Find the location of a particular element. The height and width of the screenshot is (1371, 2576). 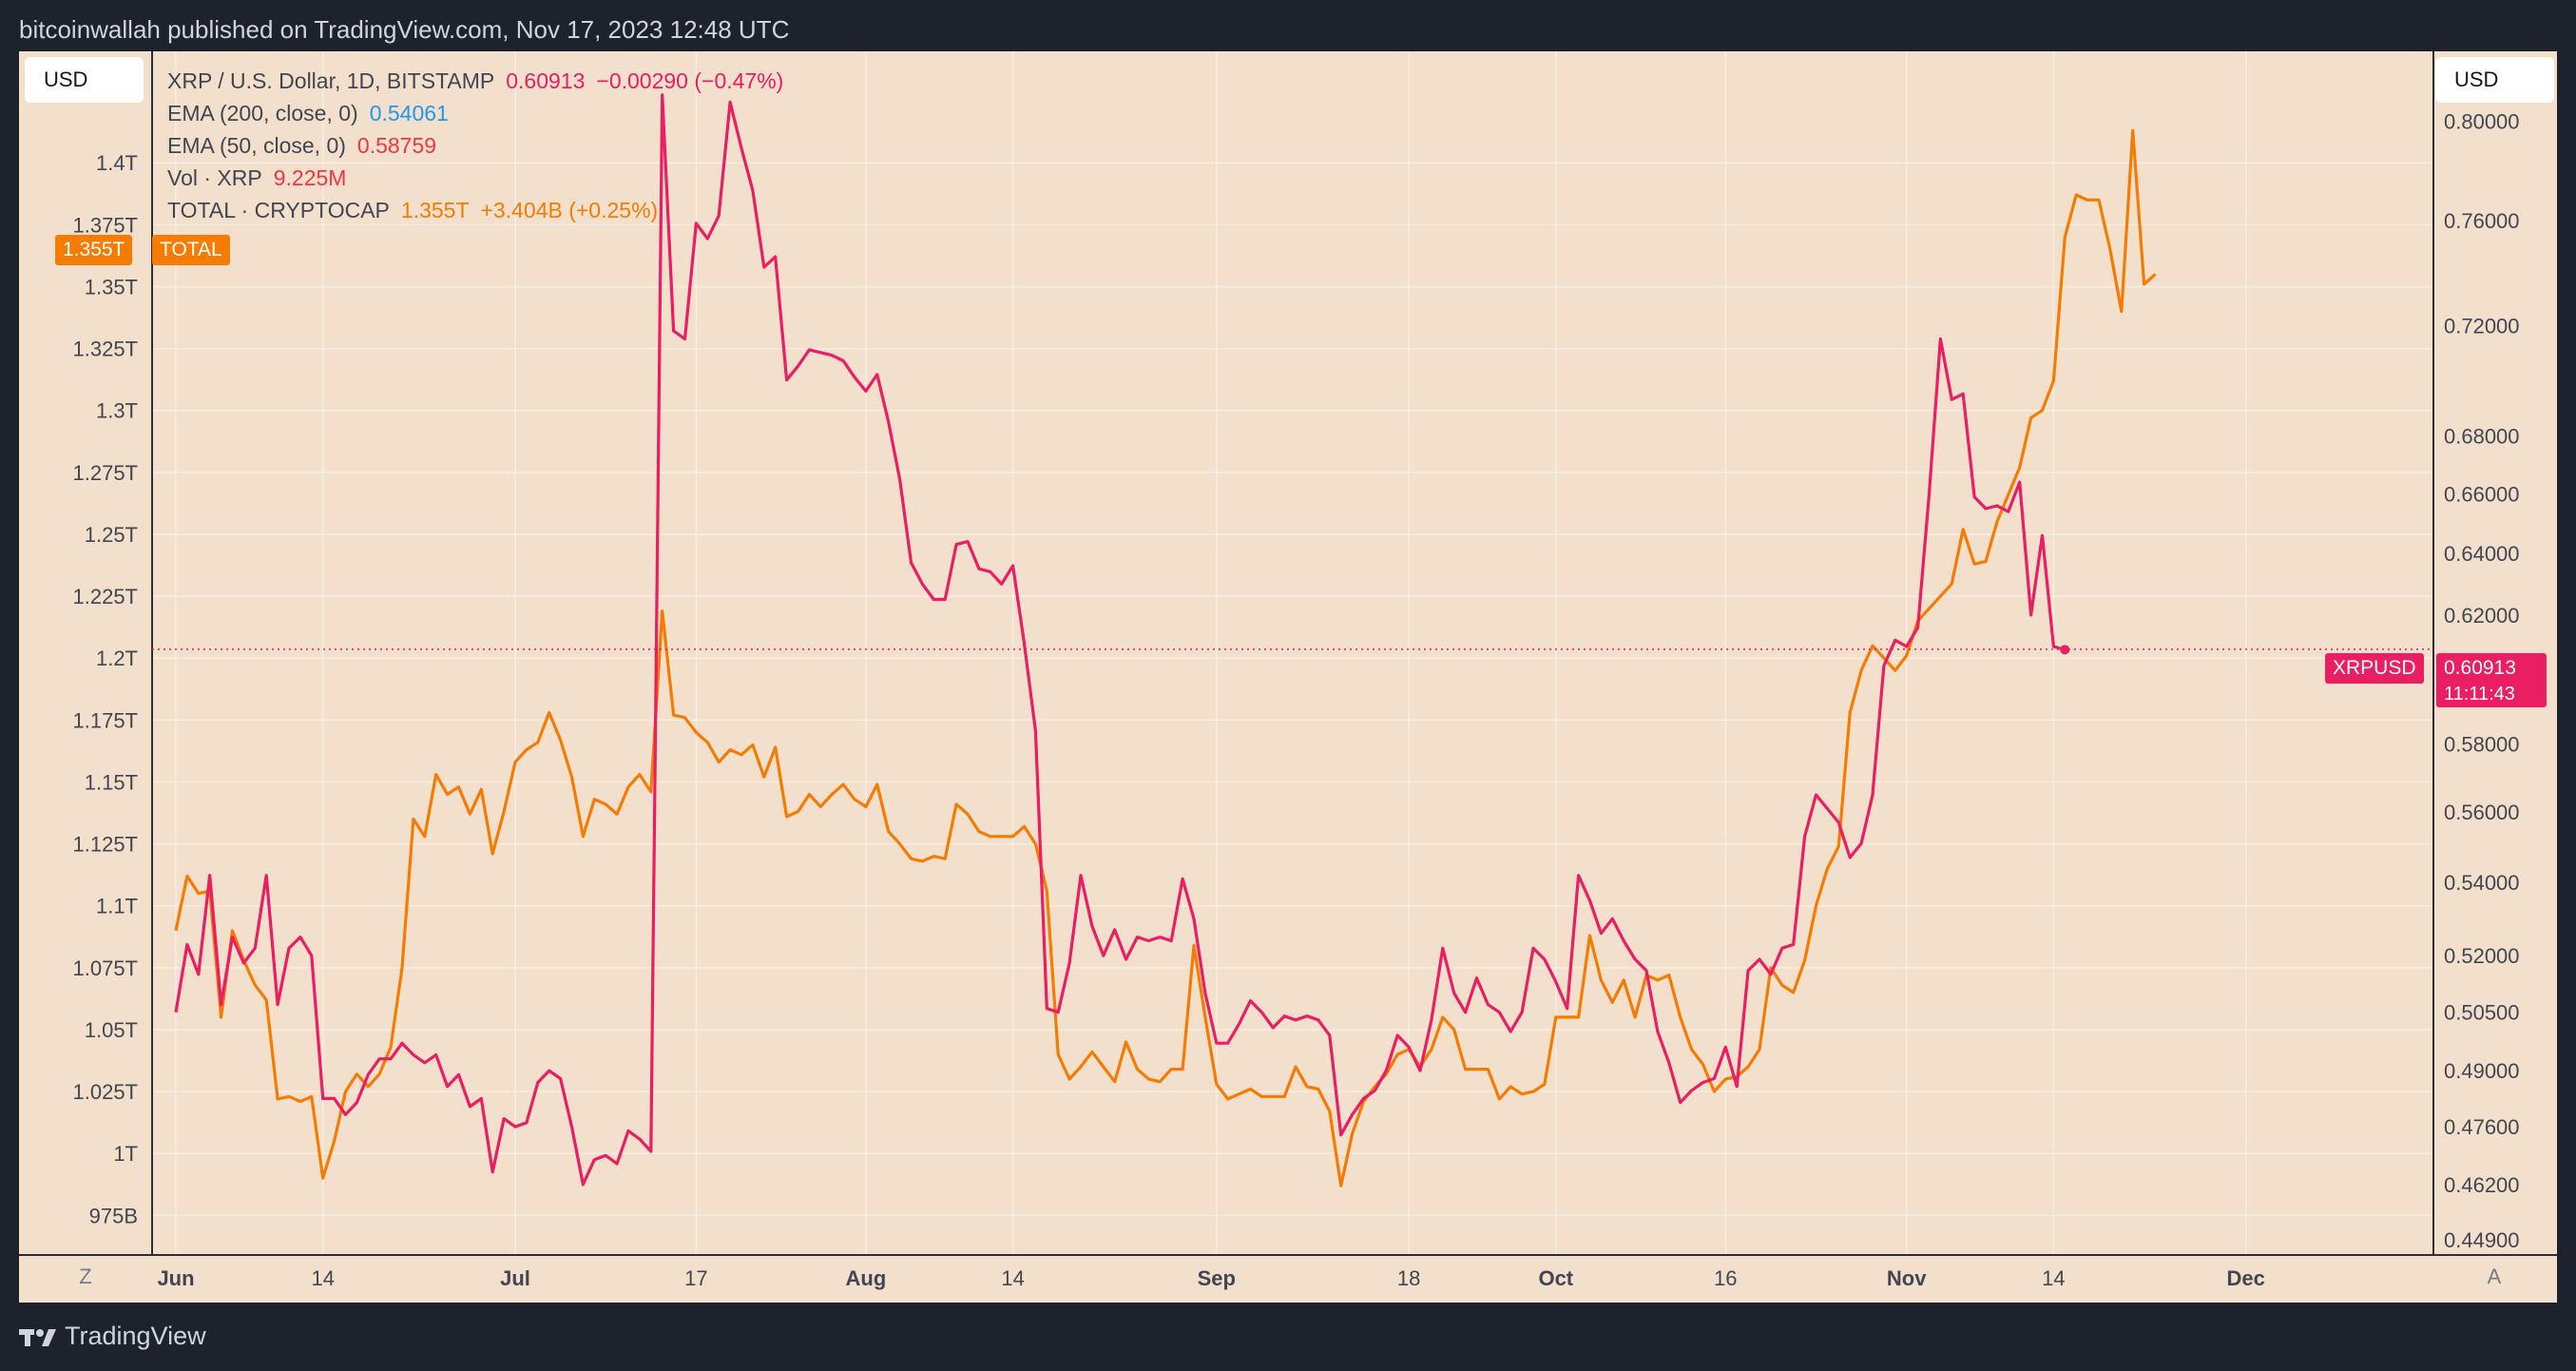

left-tick-label: 1.4T is located at coordinates (117, 163).